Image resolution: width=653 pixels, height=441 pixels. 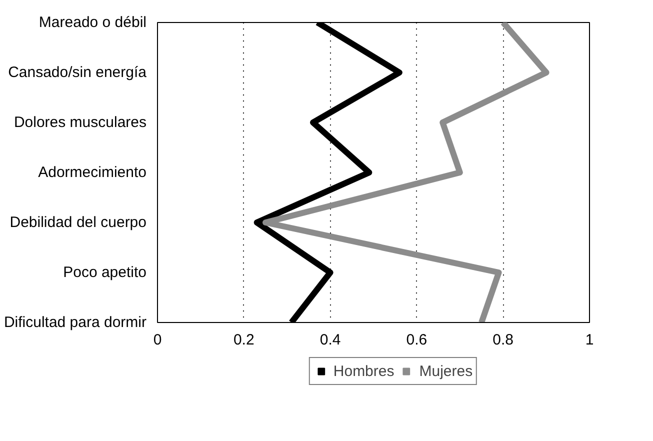 What do you see at coordinates (157, 340) in the screenshot?
I see `x-tick-label: 0` at bounding box center [157, 340].